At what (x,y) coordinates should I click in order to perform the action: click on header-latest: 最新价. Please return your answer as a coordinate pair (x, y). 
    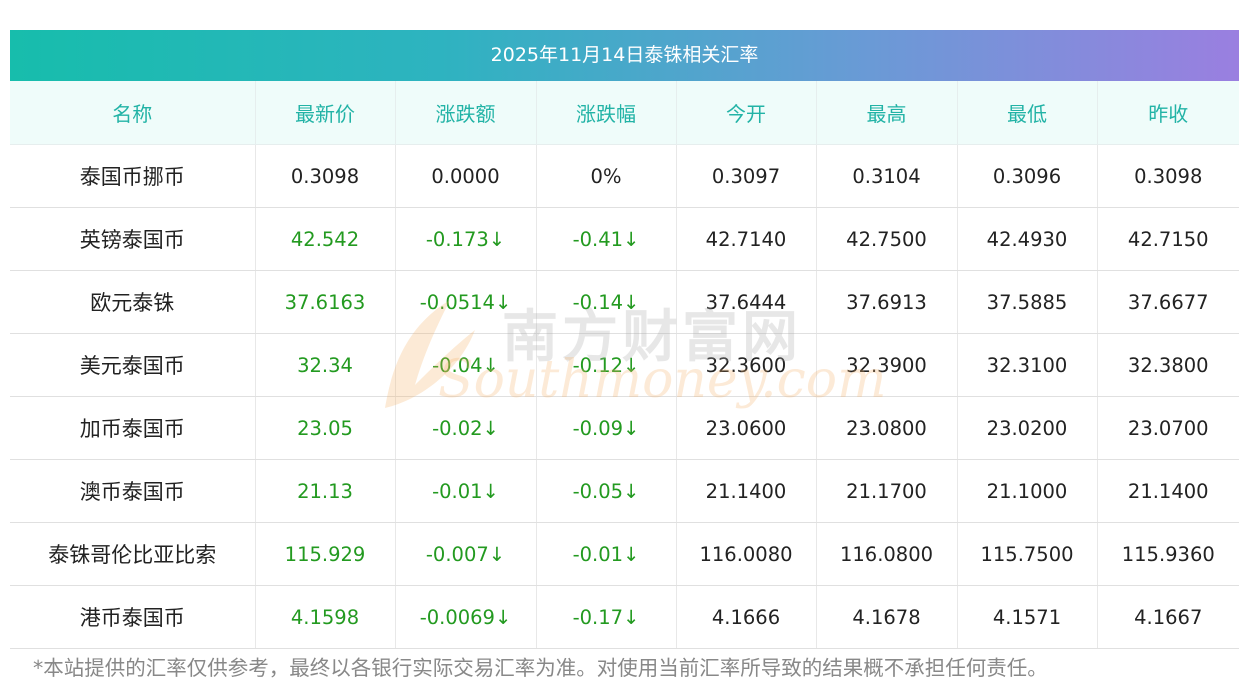
    Looking at the image, I should click on (325, 113).